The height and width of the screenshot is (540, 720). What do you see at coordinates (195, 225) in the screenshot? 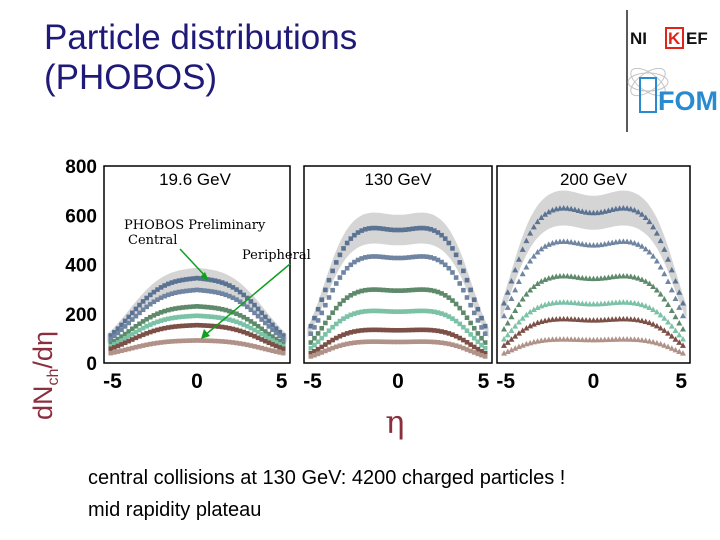
I see `annotation-preliminary: PHOBOS Preliminary` at bounding box center [195, 225].